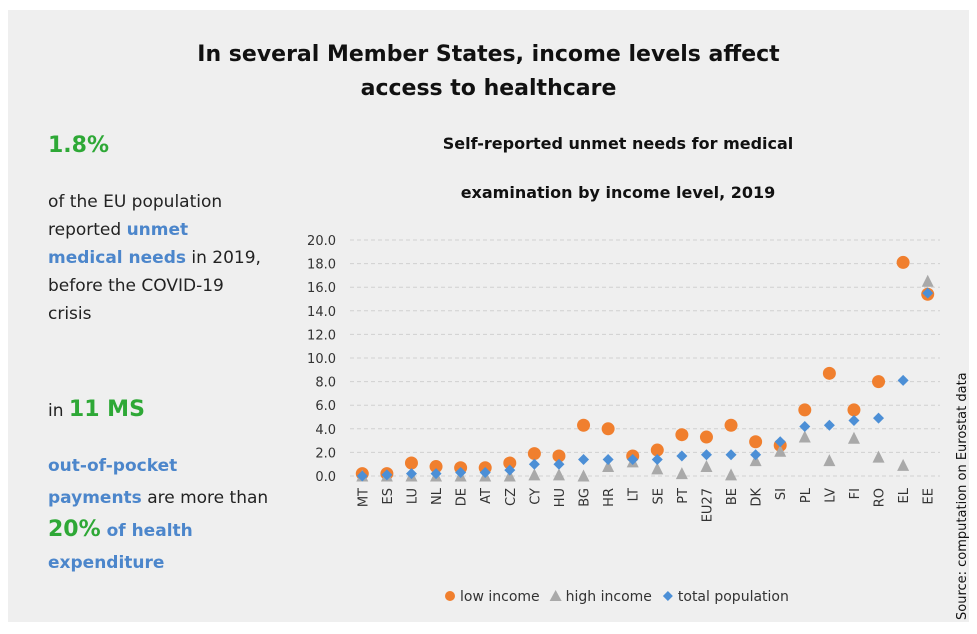 This screenshot has height=634, width=977. I want to click on x-tick-label: BG, so click(585, 497).